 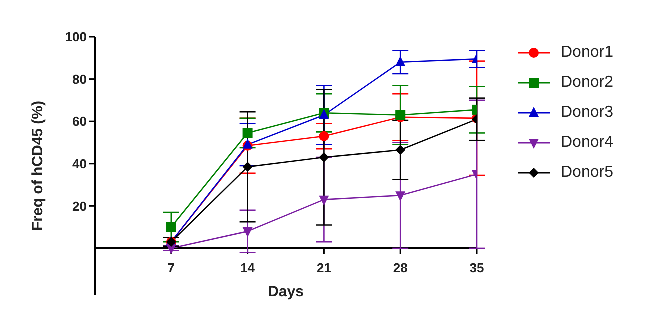 I want to click on x-tick-label: 21, so click(x=324, y=268).